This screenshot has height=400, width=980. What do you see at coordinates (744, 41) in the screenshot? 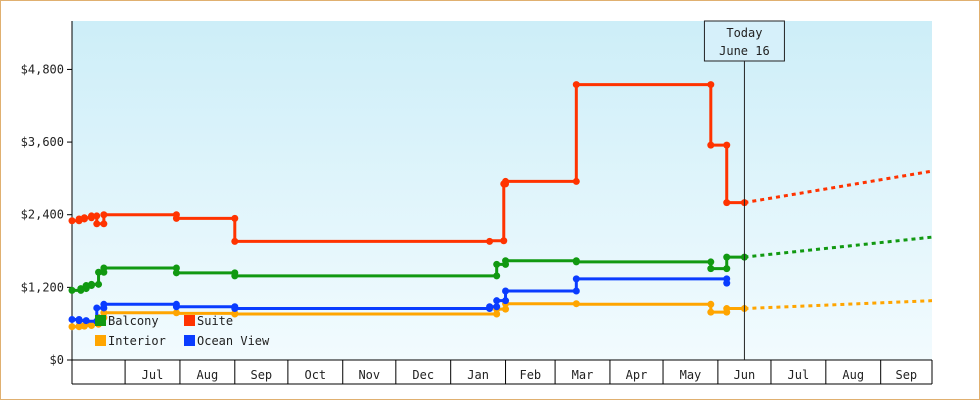
I see `today-callout-box` at bounding box center [744, 41].